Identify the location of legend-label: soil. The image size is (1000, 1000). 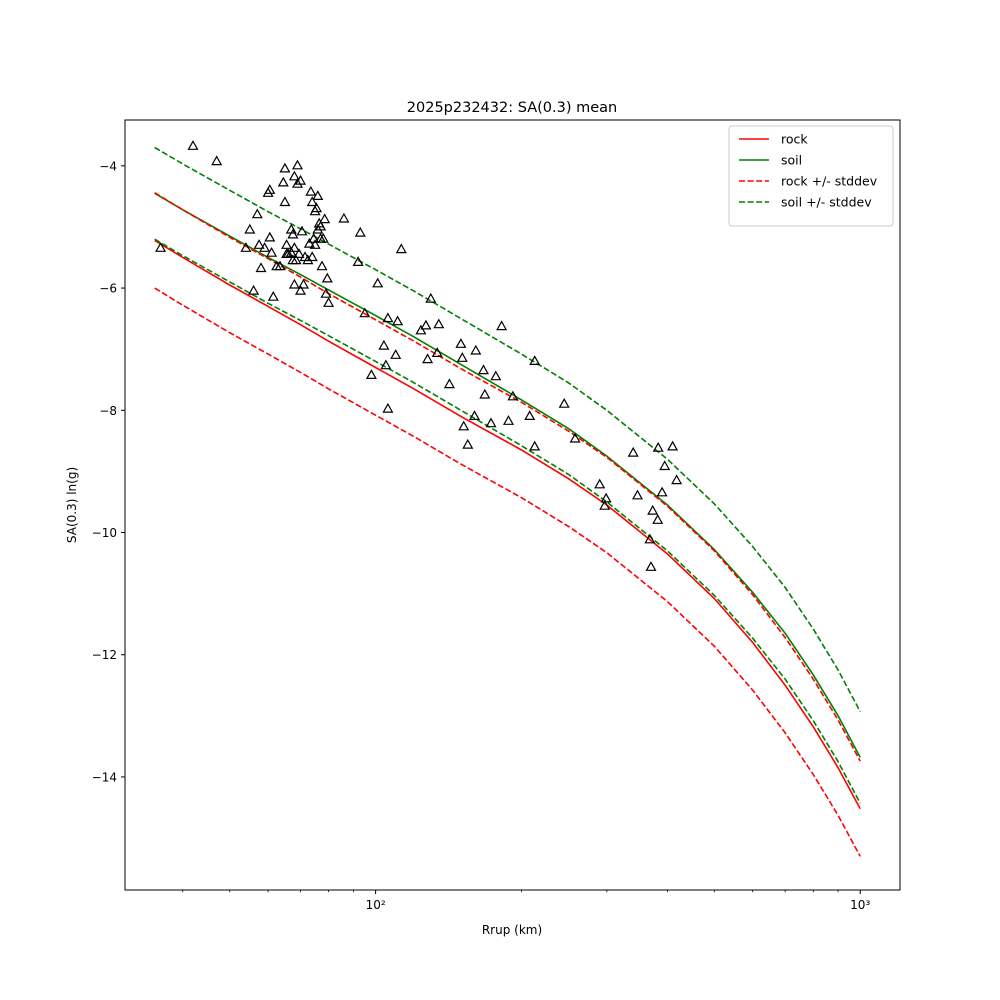
(791, 160).